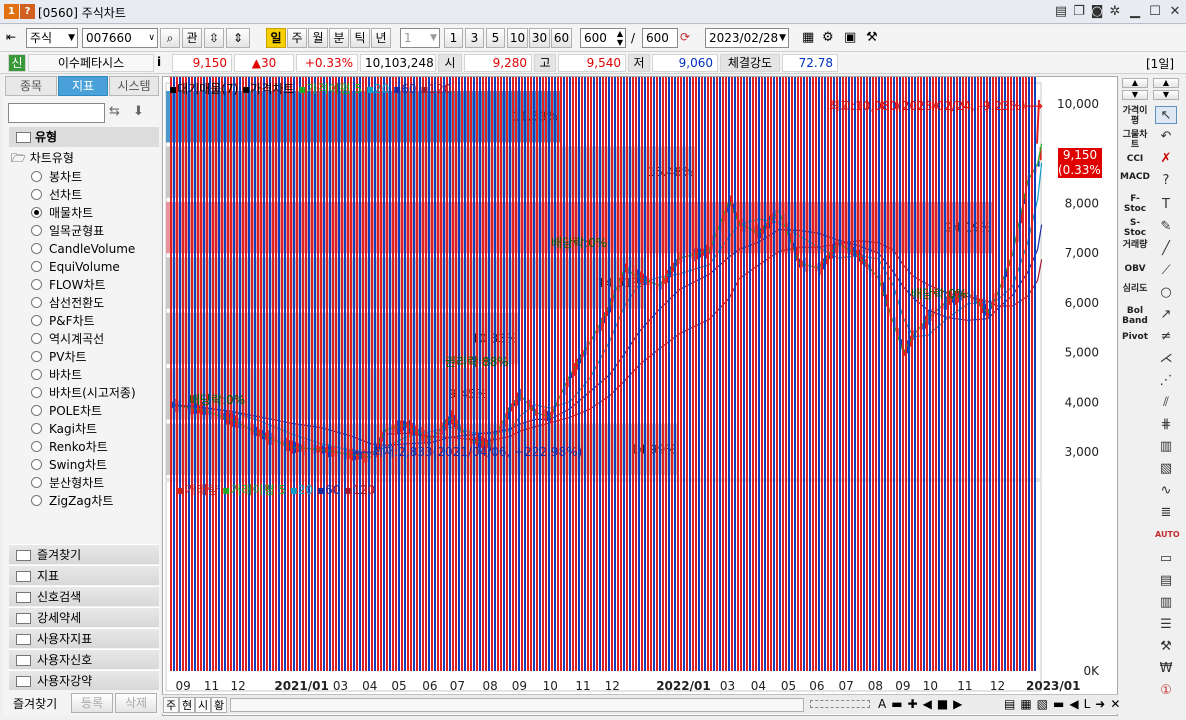  What do you see at coordinates (214, 38) in the screenshot?
I see `scroll-icon: ⇳` at bounding box center [214, 38].